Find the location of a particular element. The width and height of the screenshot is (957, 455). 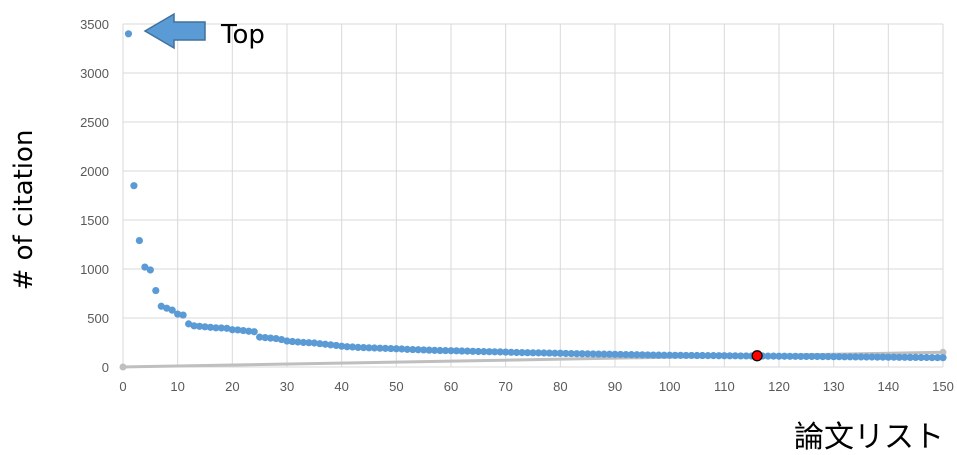

y-tick-label: 2500 is located at coordinates (94, 122).